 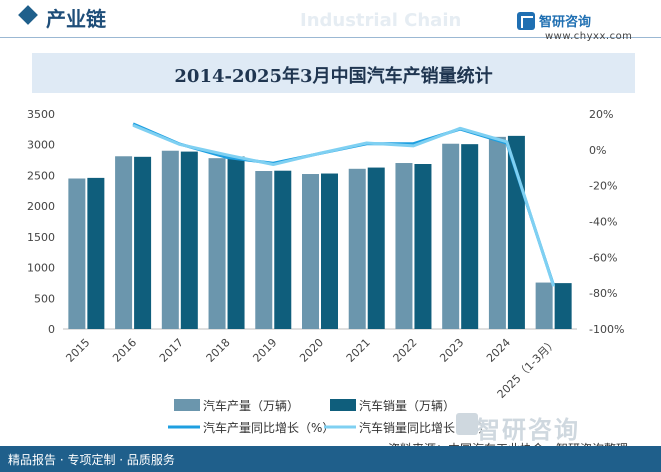 What do you see at coordinates (51, 329) in the screenshot?
I see `y-left-tick-label: 0` at bounding box center [51, 329].